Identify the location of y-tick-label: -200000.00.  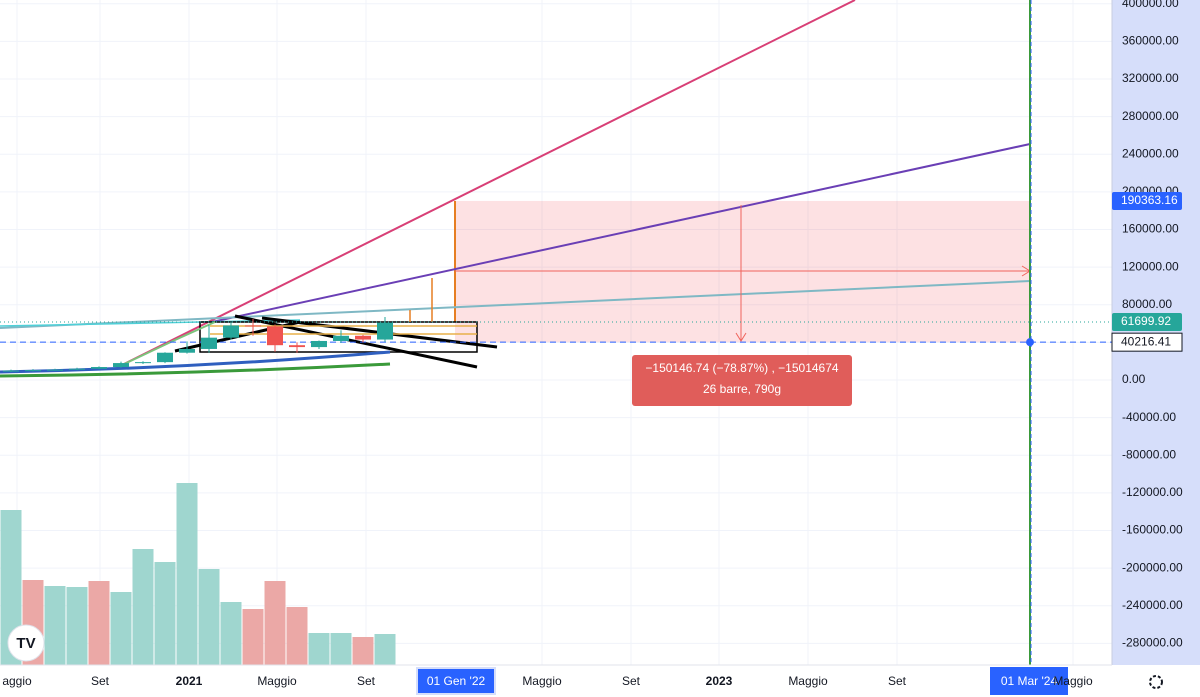
(1152, 567).